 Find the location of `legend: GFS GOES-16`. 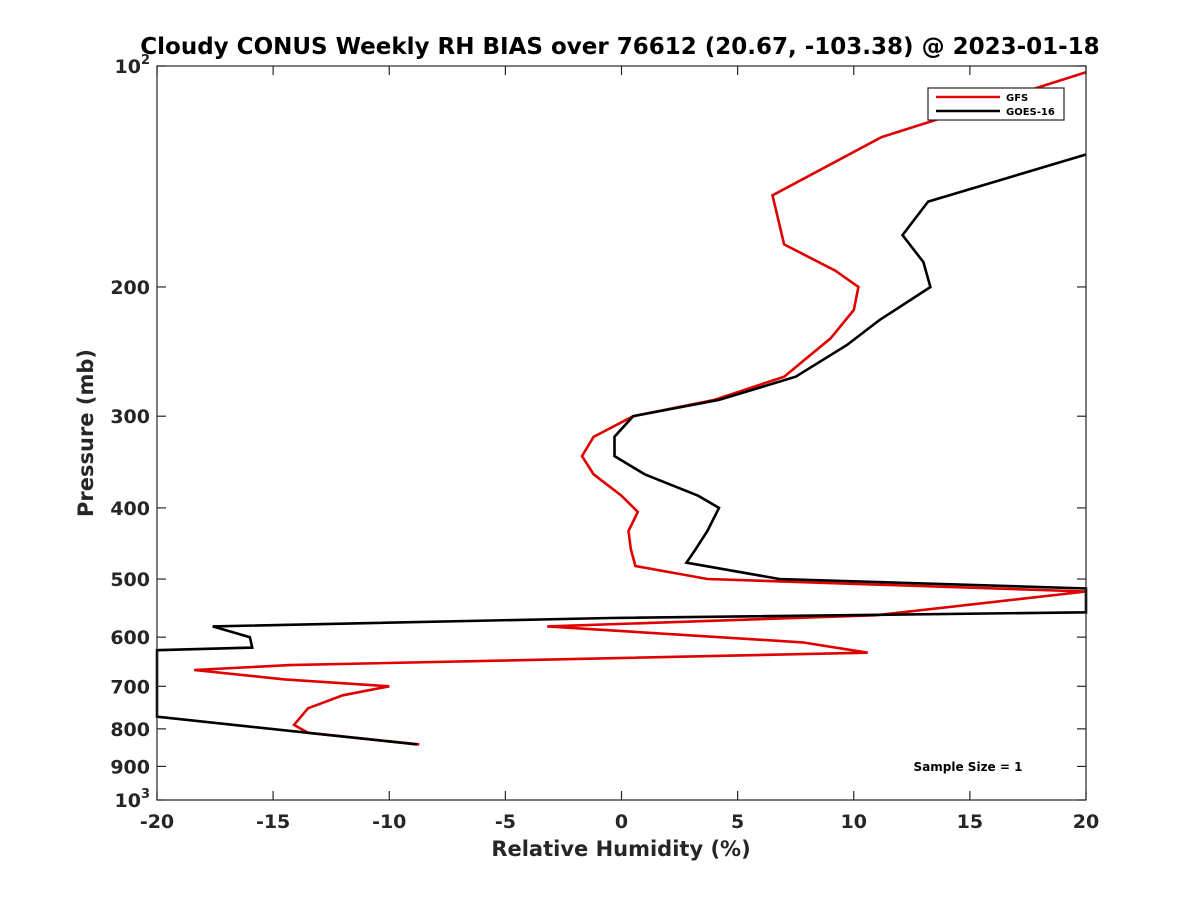

legend: GFS GOES-16 is located at coordinates (996, 104).